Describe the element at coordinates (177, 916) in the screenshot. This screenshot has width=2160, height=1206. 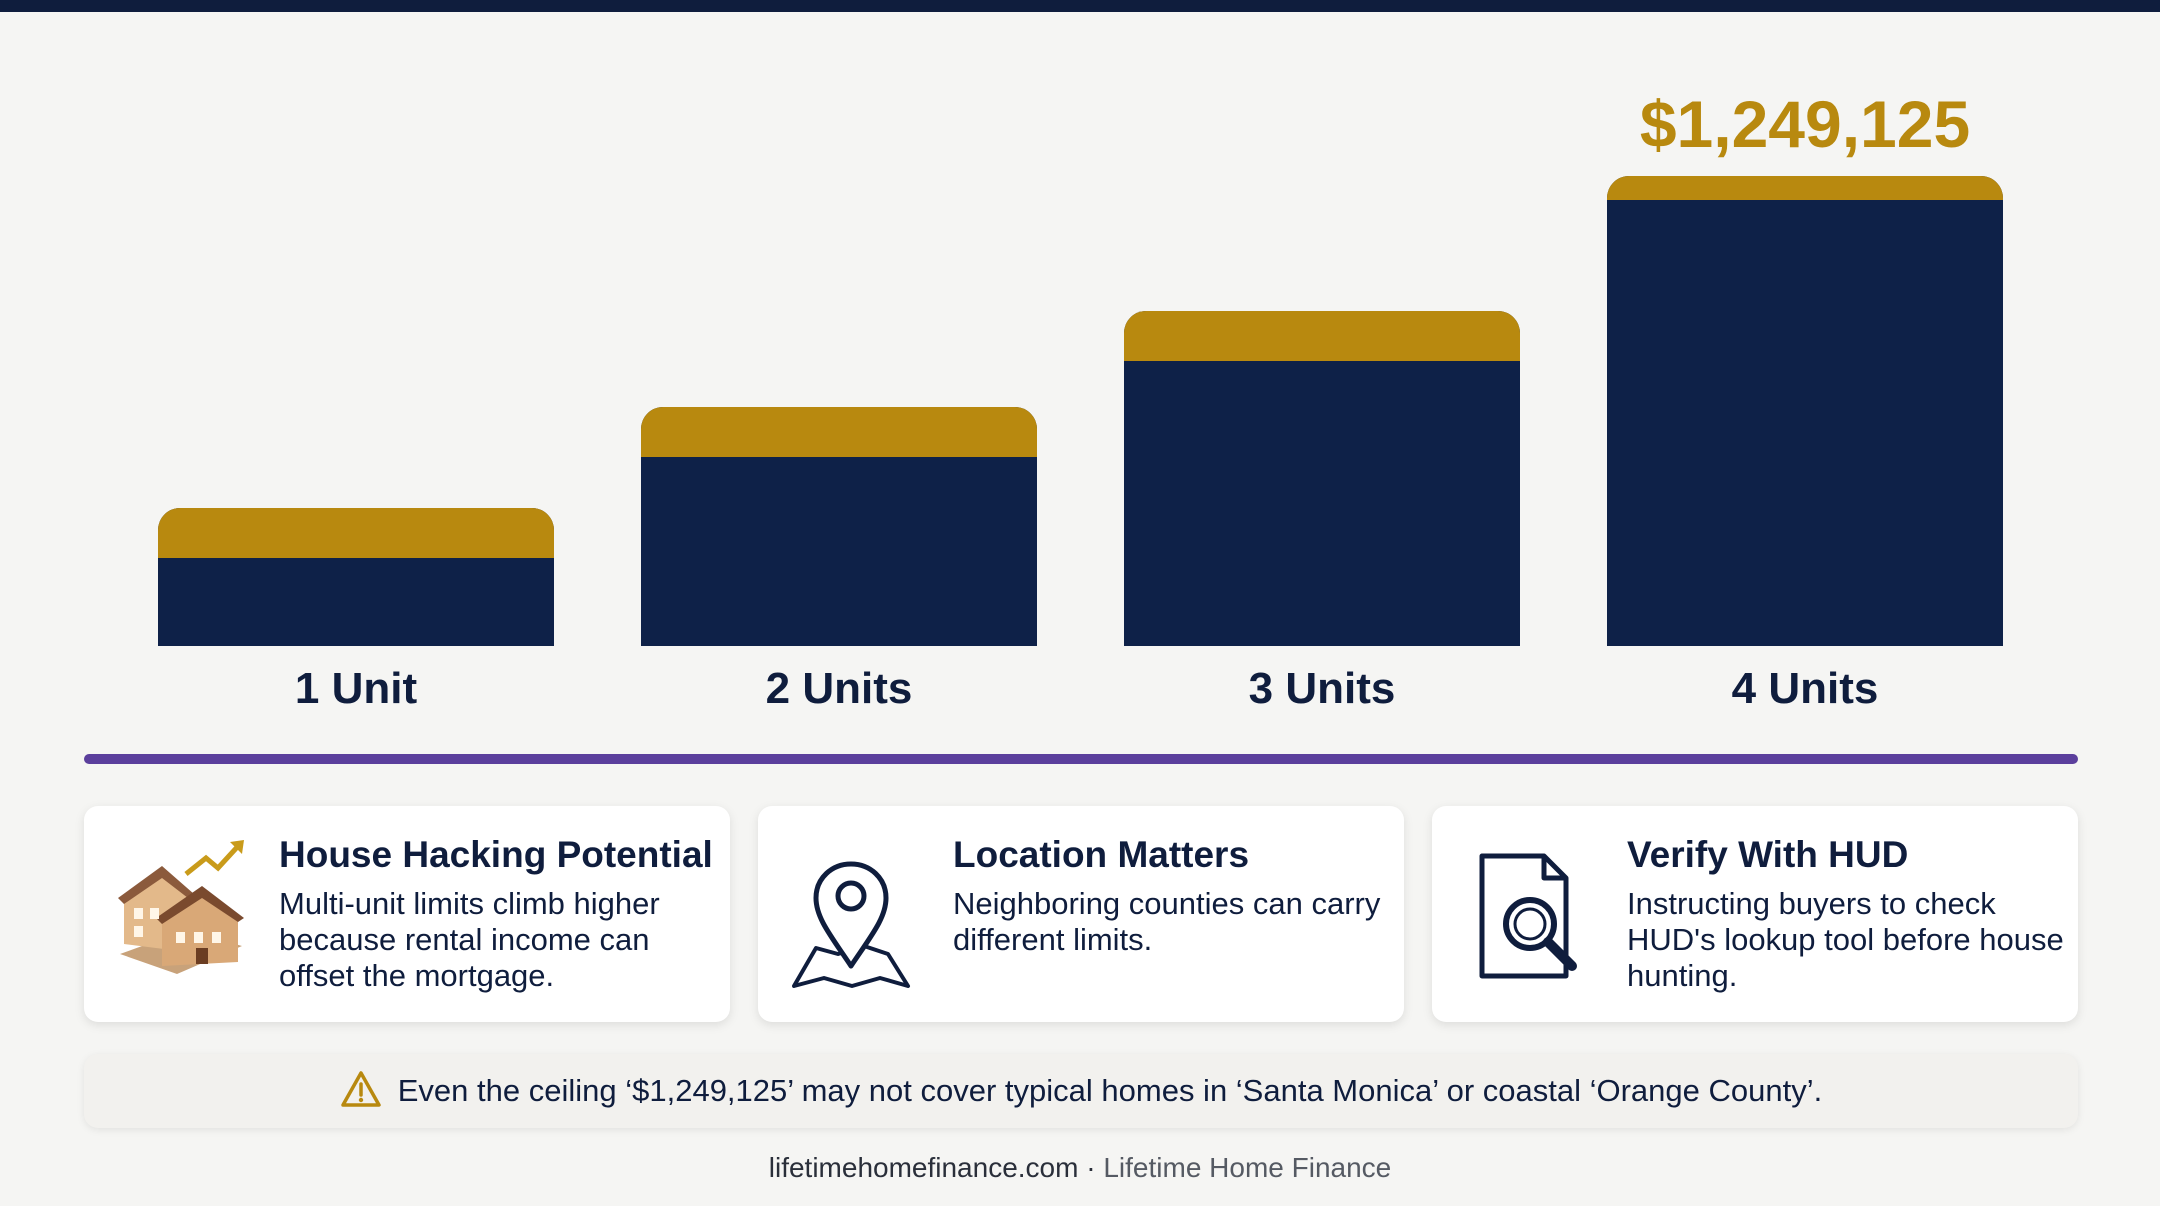
I see `houses-growth-icon` at that location.